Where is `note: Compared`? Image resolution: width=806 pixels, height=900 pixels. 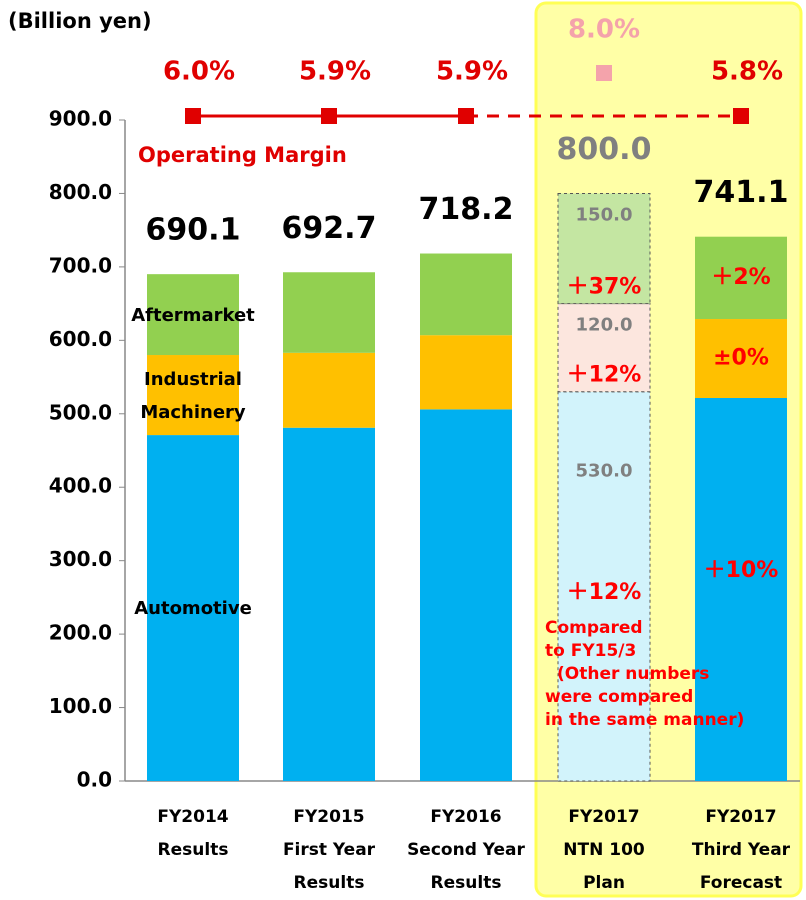
note: Compared is located at coordinates (594, 628).